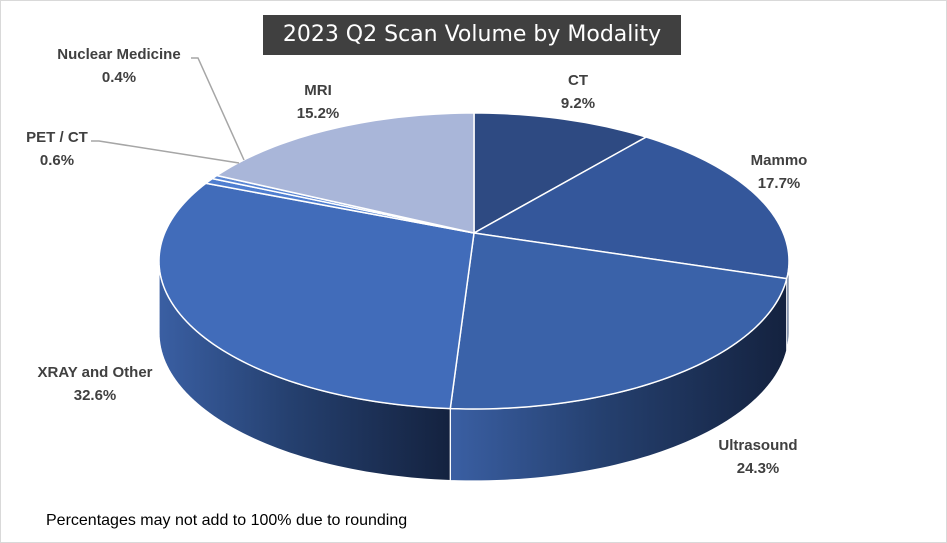  I want to click on pie-slice-xray-and-other, so click(316, 296).